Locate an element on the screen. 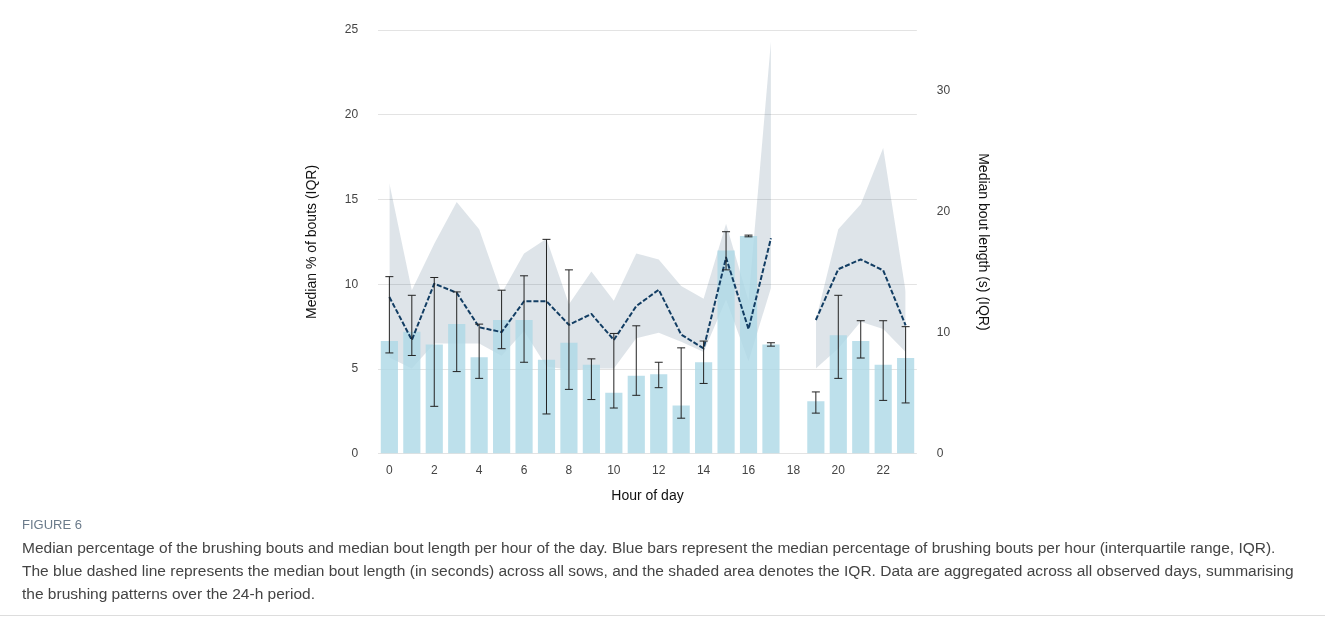 This screenshot has width=1325, height=640. y-tick-label: 0 is located at coordinates (355, 453).